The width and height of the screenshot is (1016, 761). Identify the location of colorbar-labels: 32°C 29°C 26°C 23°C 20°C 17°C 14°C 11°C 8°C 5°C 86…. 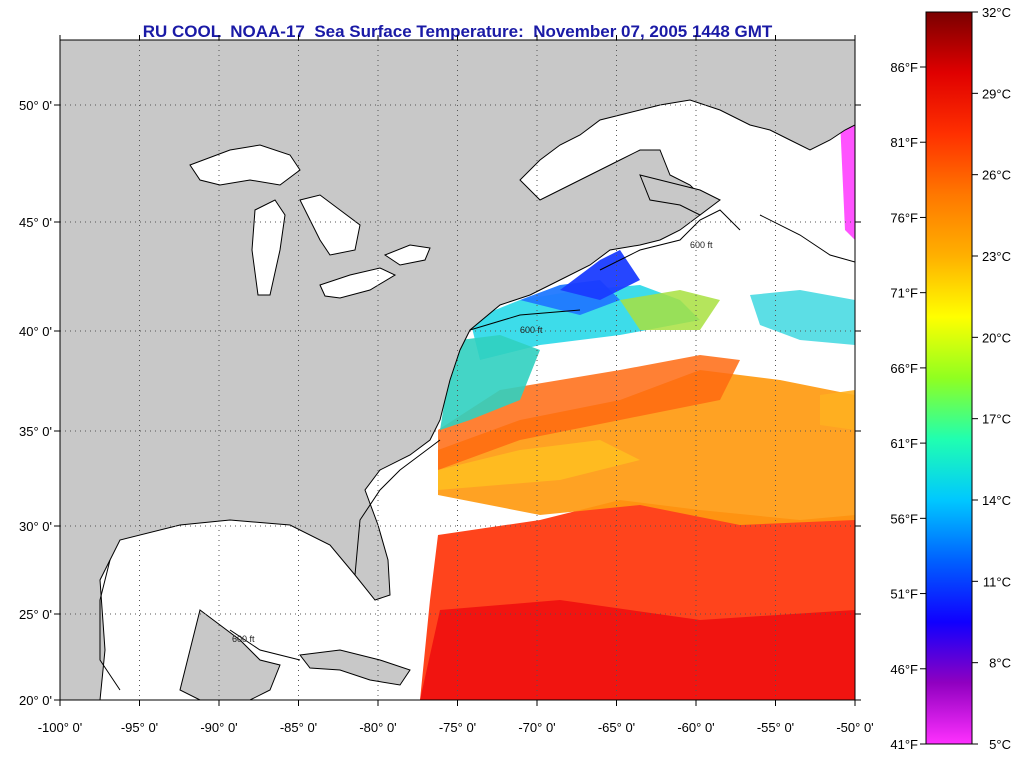
(950, 378).